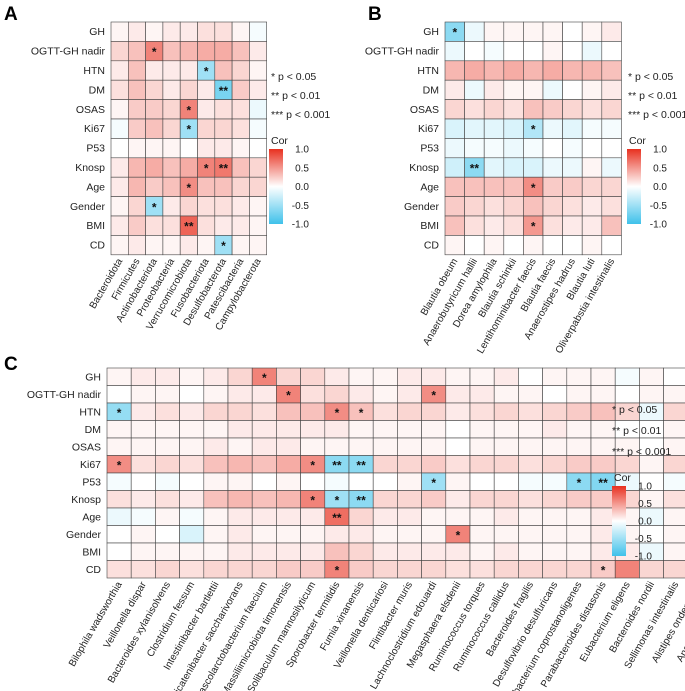 The height and width of the screenshot is (691, 685). What do you see at coordinates (302, 150) in the screenshot?
I see `colorbar-tick: 1.0` at bounding box center [302, 150].